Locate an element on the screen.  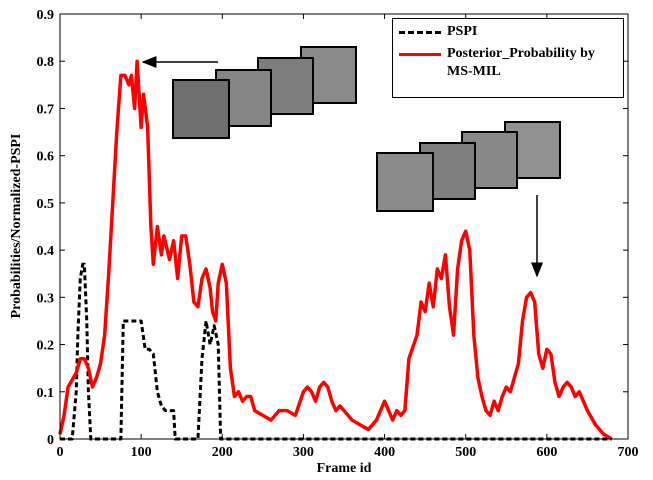
y-tick-label: 0.7 is located at coordinates (46, 109).